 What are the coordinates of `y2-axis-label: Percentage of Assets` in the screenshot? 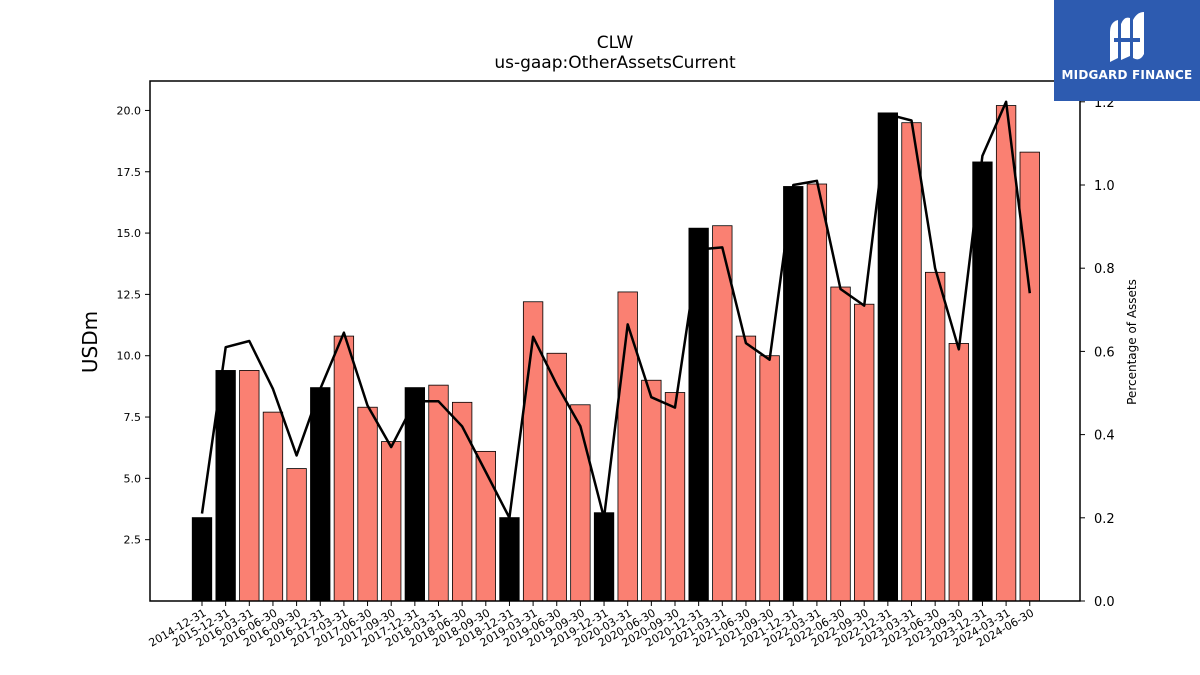 It's located at (1132, 342).